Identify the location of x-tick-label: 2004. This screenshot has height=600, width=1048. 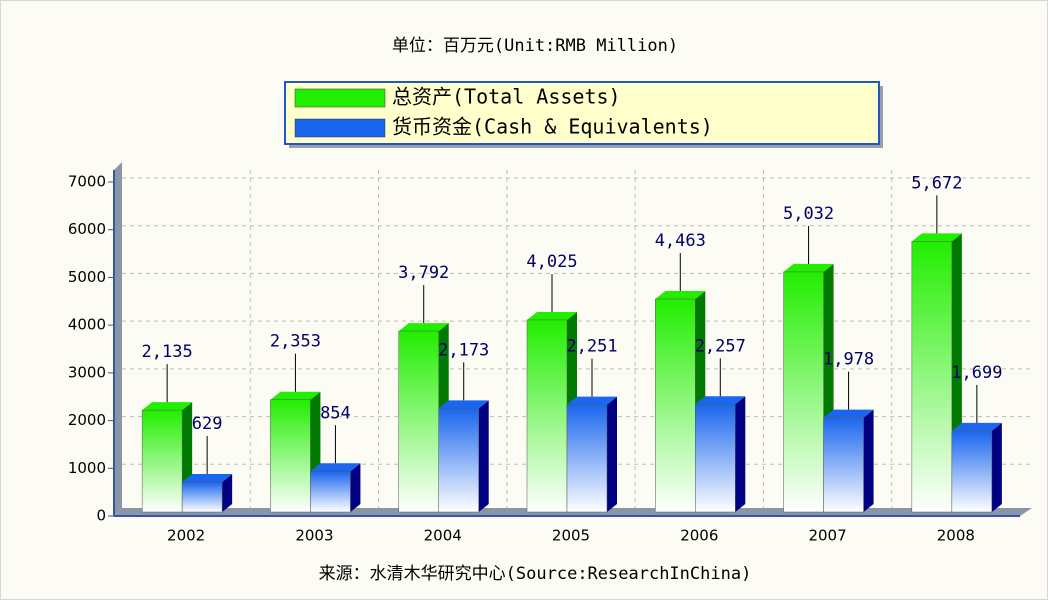
(443, 536).